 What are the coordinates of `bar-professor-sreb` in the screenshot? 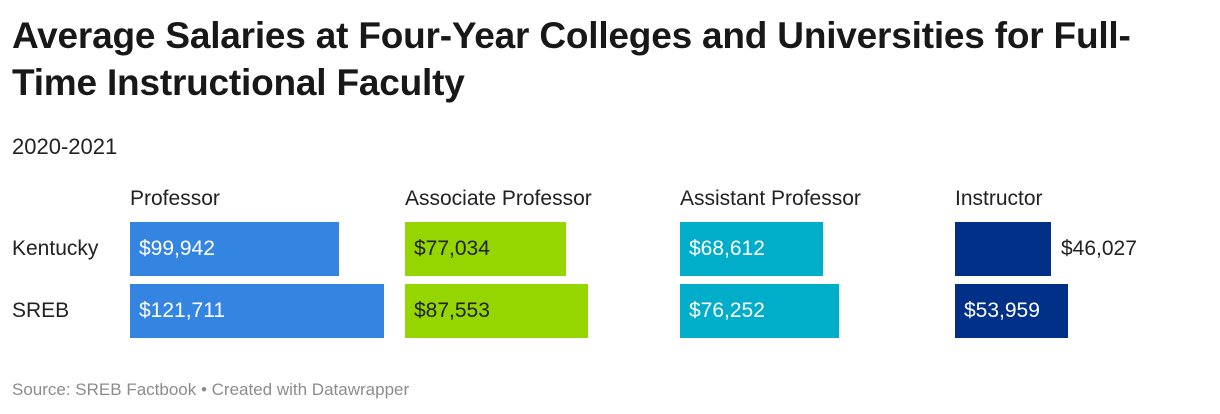 It's located at (257, 311).